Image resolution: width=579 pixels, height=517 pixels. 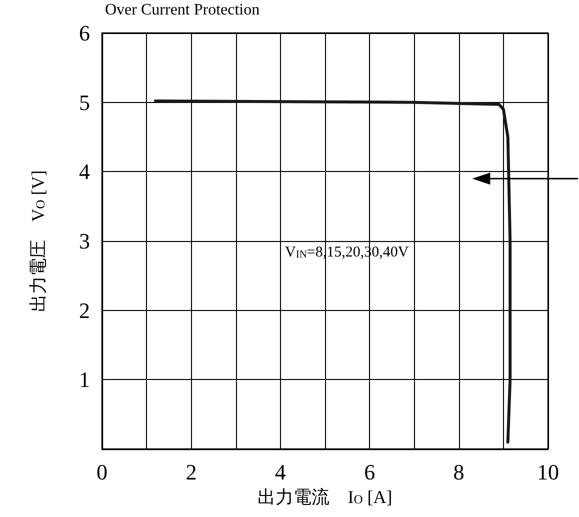 I want to click on chart-title: Over Current Protection, so click(x=182, y=10).